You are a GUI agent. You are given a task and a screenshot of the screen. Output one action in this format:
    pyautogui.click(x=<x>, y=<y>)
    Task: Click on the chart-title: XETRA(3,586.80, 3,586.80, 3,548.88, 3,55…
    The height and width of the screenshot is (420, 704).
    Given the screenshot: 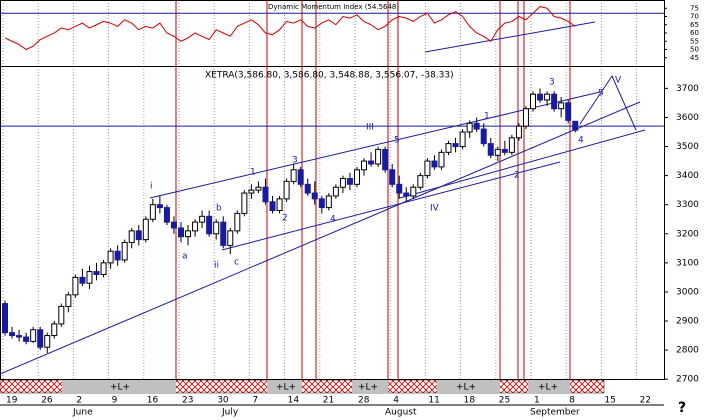 What is the action you would take?
    pyautogui.click(x=329, y=76)
    